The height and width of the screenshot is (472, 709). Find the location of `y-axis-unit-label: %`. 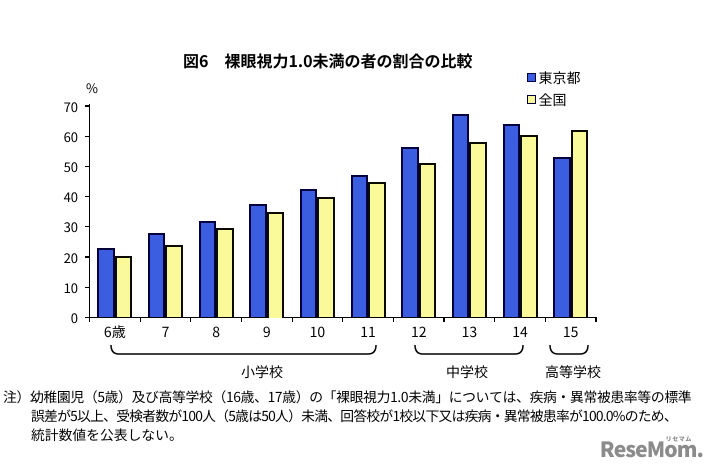

y-axis-unit-label: % is located at coordinates (92, 87).